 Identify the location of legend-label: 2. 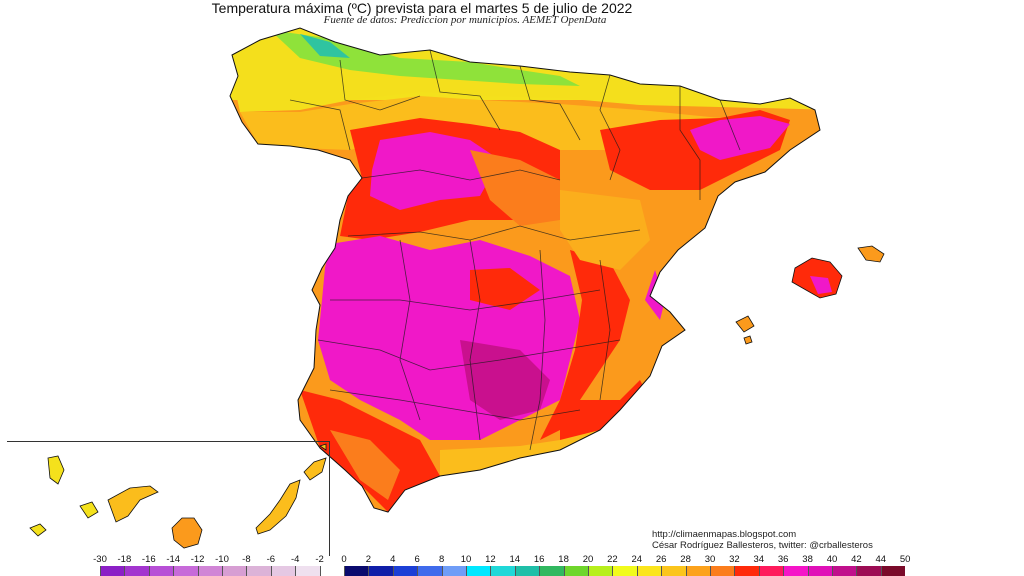
(368, 559).